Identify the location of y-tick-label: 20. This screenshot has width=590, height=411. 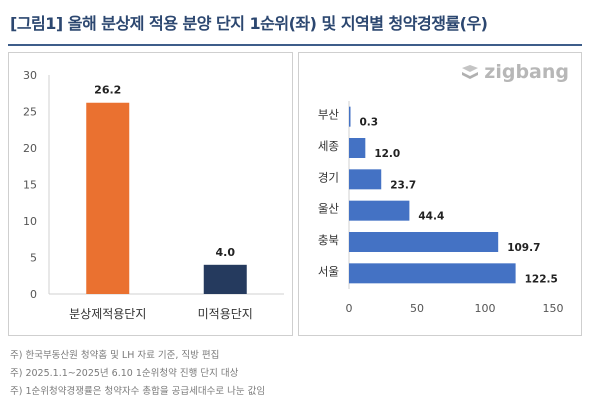
(30, 148).